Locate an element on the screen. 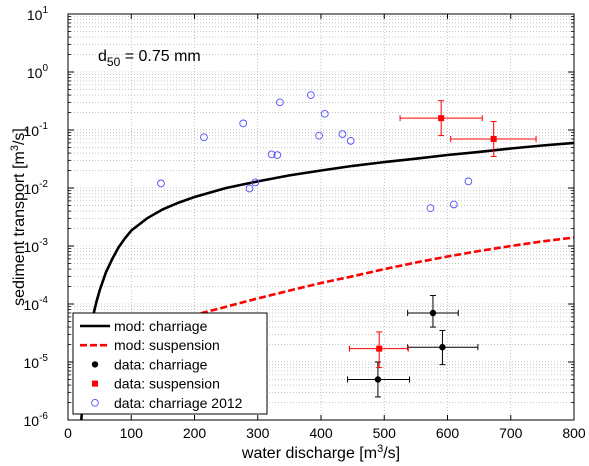 The image size is (589, 466). x-tick-label: 400 is located at coordinates (321, 433).